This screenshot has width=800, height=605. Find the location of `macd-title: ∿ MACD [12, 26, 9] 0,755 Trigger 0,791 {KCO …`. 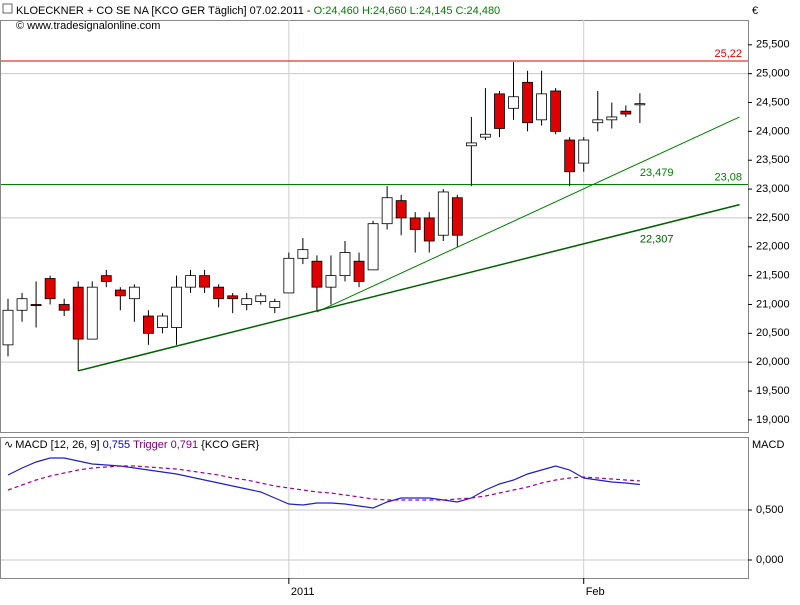

macd-title: ∿ MACD [12, 26, 9] 0,755 Trigger 0,791 {KCO … is located at coordinates (132, 445).